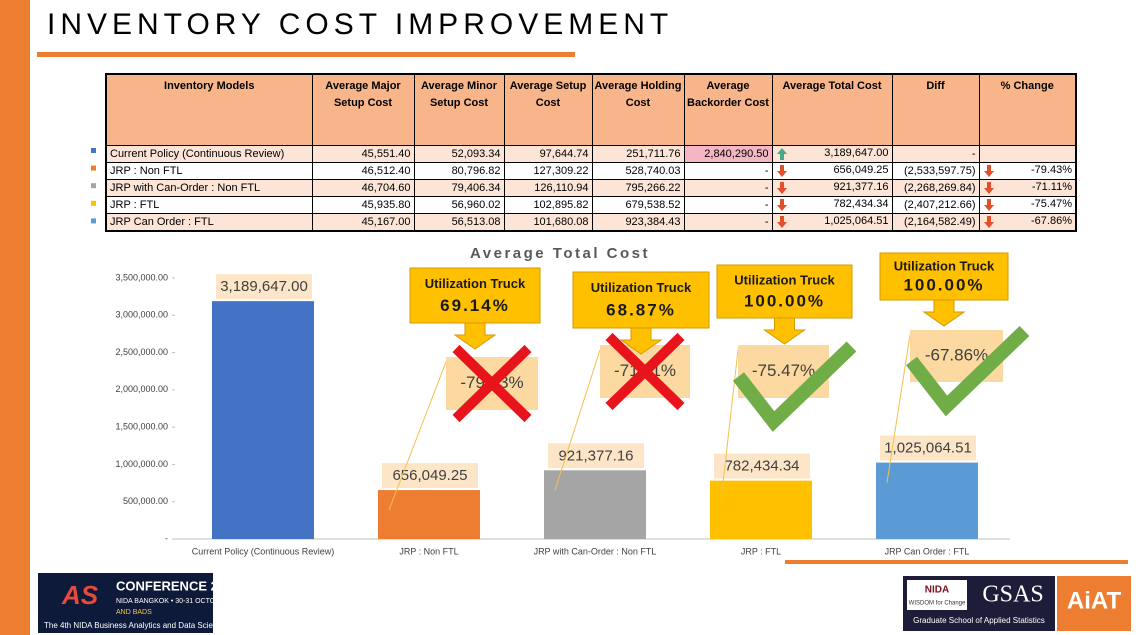  What do you see at coordinates (761, 551) in the screenshot?
I see `x-tick-label: JRP : FTL` at bounding box center [761, 551].